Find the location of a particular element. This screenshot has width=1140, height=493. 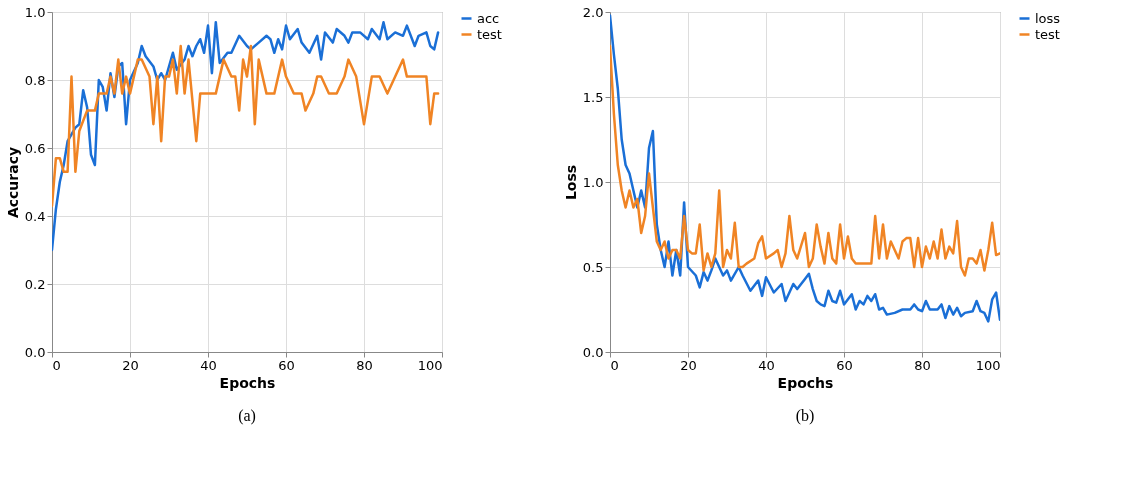

y-tick-label: 2.0 is located at coordinates (593, 12).